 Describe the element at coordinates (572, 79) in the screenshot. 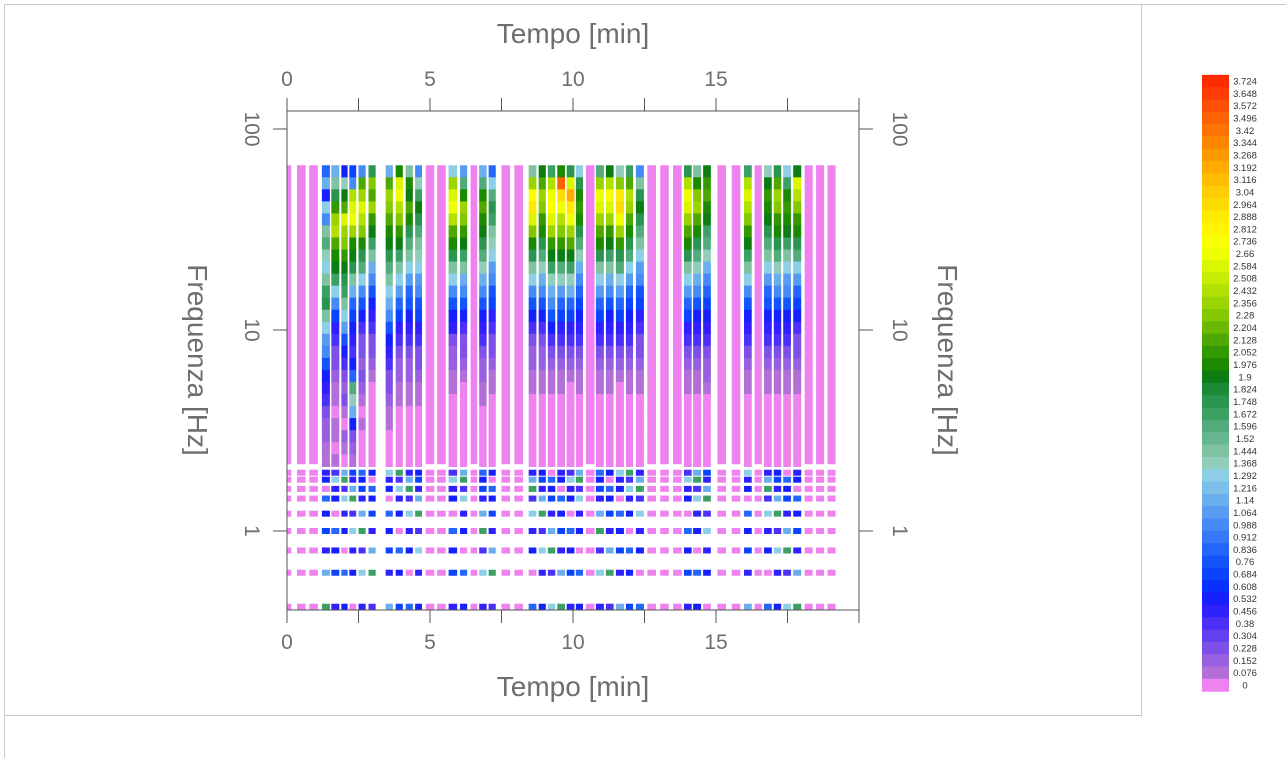

I see `x-tick-label-top: 10` at that location.